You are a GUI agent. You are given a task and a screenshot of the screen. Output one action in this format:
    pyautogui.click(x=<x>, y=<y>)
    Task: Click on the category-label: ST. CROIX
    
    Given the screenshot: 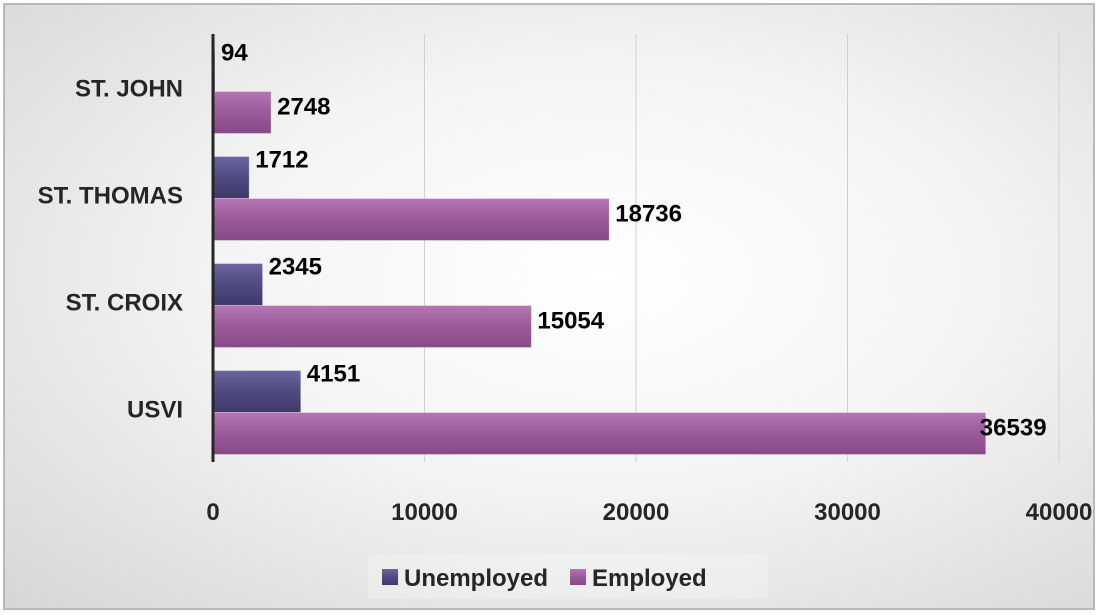 What is the action you would take?
    pyautogui.click(x=124, y=303)
    